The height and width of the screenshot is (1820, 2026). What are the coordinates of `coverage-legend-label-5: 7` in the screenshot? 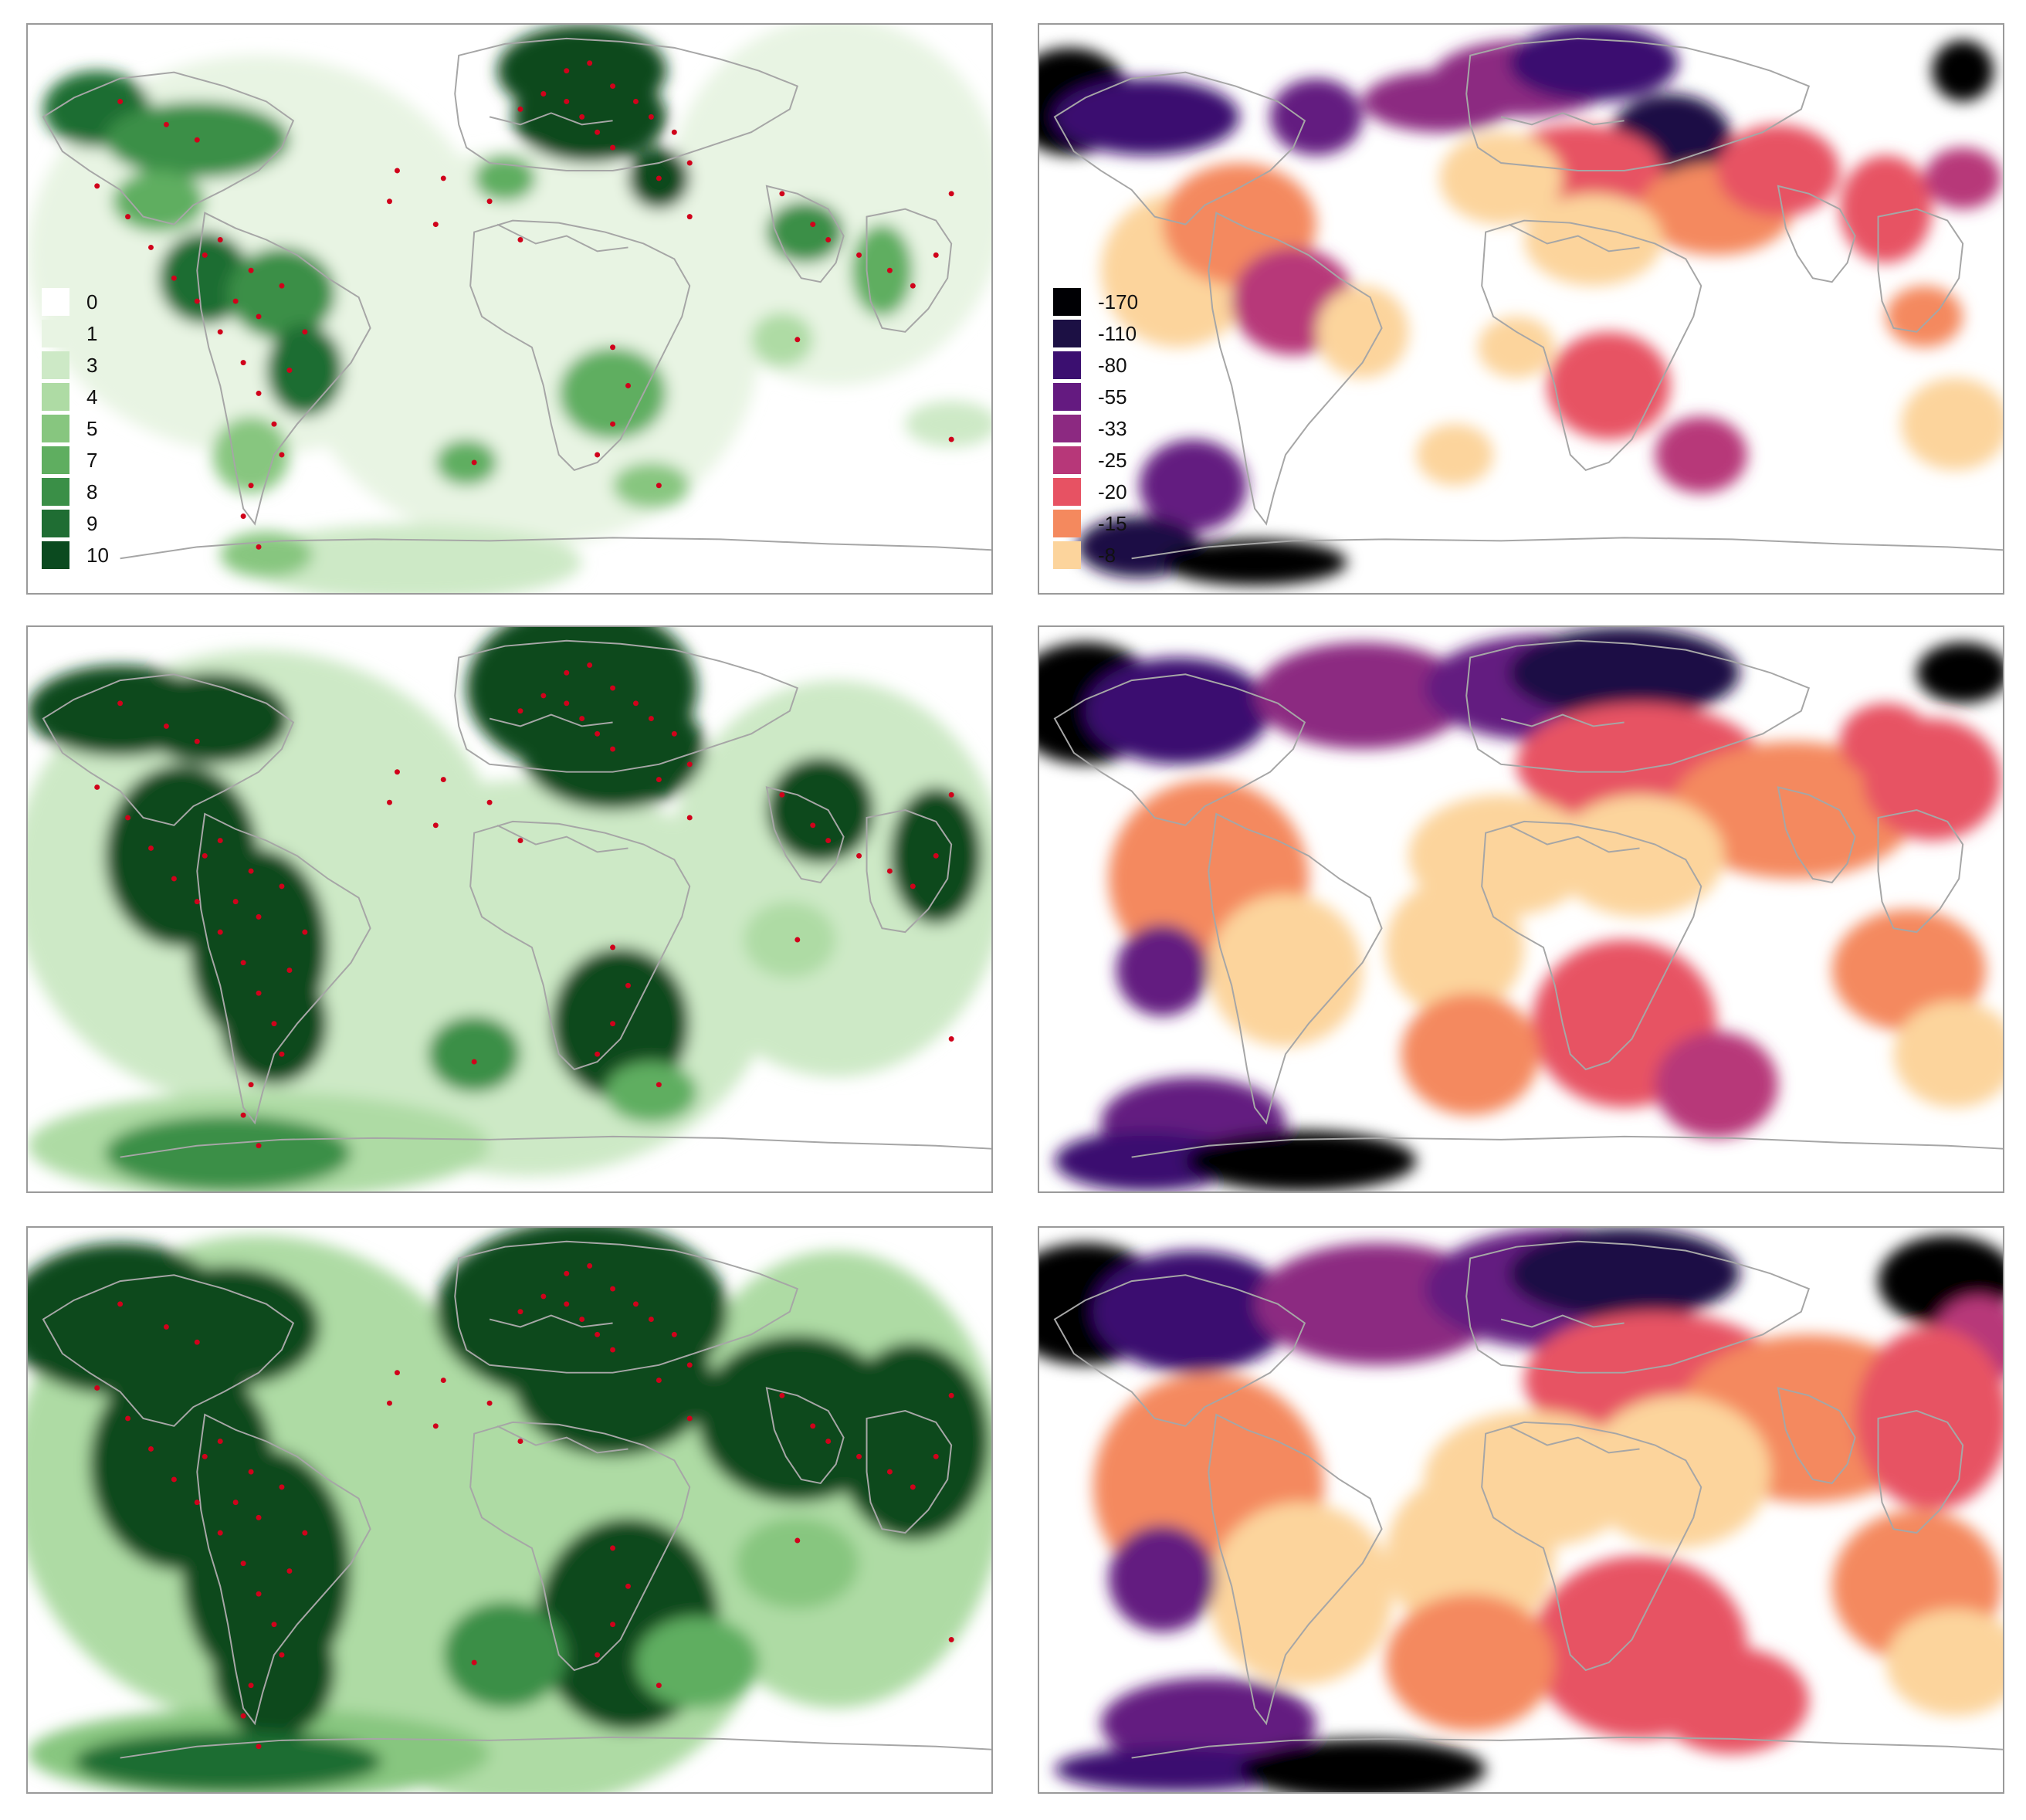 It's located at (92, 460).